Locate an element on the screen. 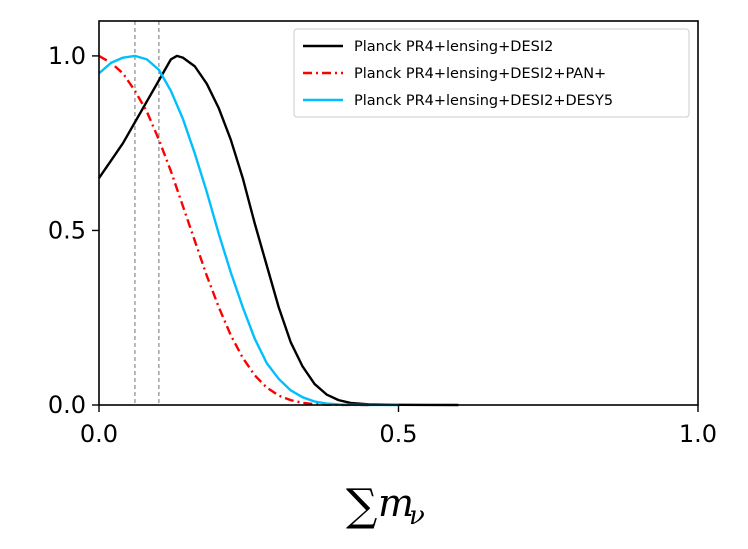 This screenshot has height=549, width=748. x-label-variable: m is located at coordinates (396, 503).